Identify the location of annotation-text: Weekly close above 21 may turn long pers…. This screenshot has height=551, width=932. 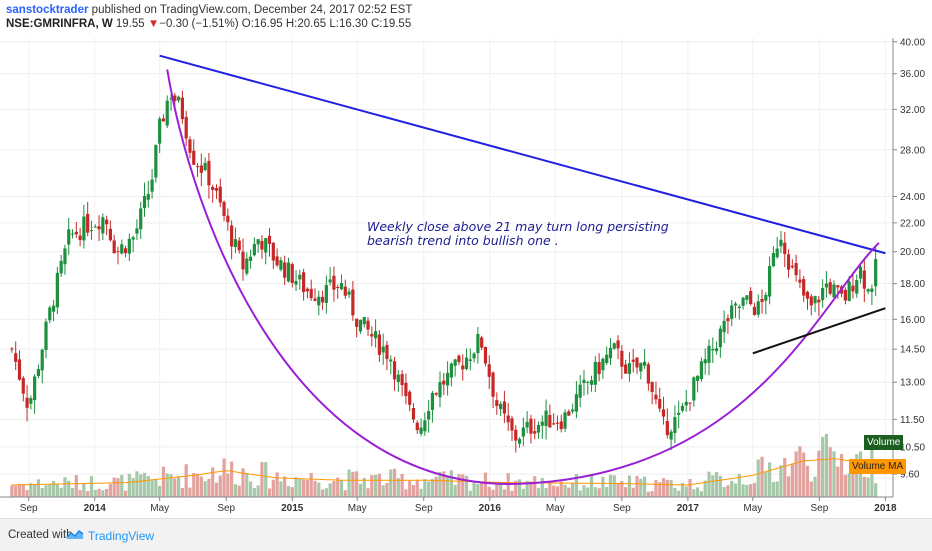
(518, 234).